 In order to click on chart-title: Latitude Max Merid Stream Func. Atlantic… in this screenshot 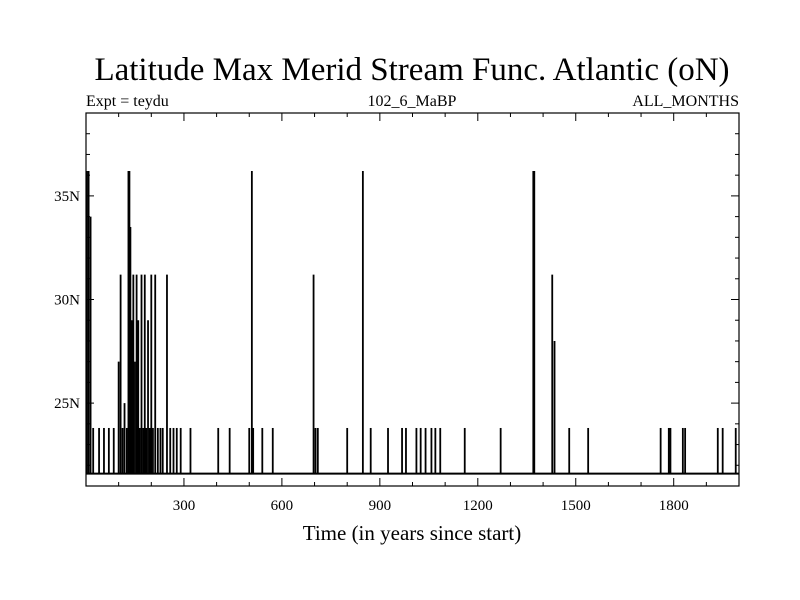, I will do `click(411, 70)`.